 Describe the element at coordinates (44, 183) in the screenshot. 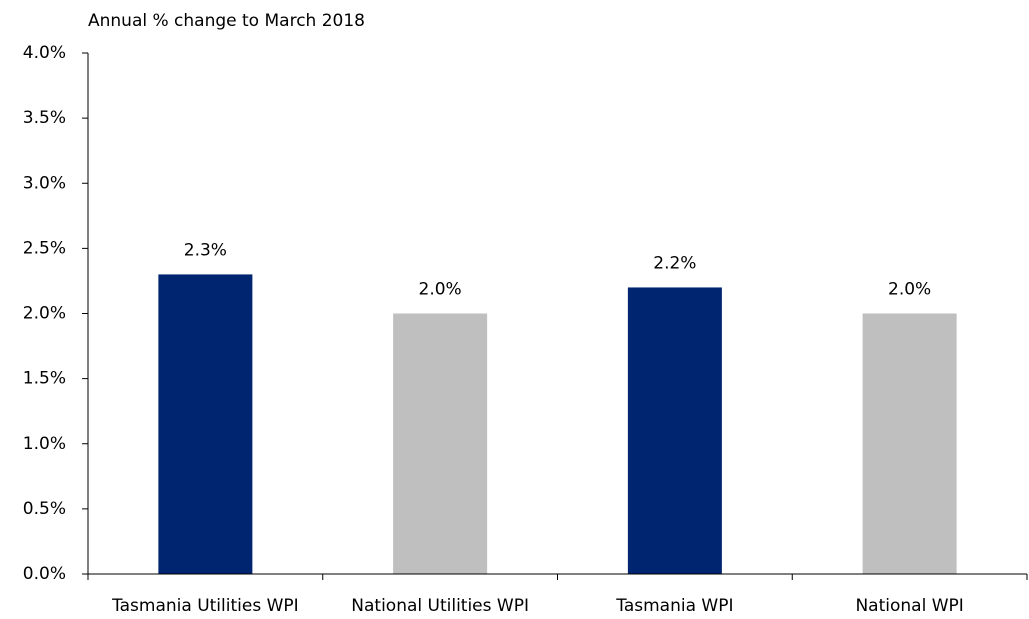

I see `y-tick-label: 3.0%` at that location.